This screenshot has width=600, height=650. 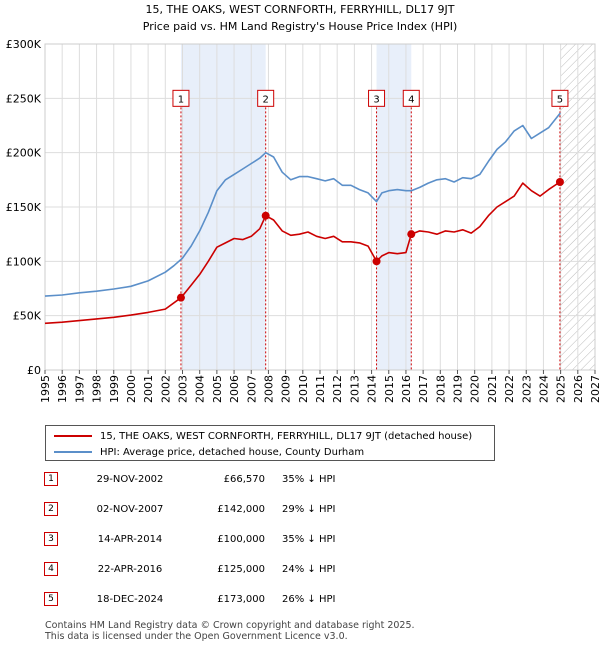 I want to click on y-tick-label: £150K, so click(x=24, y=207).